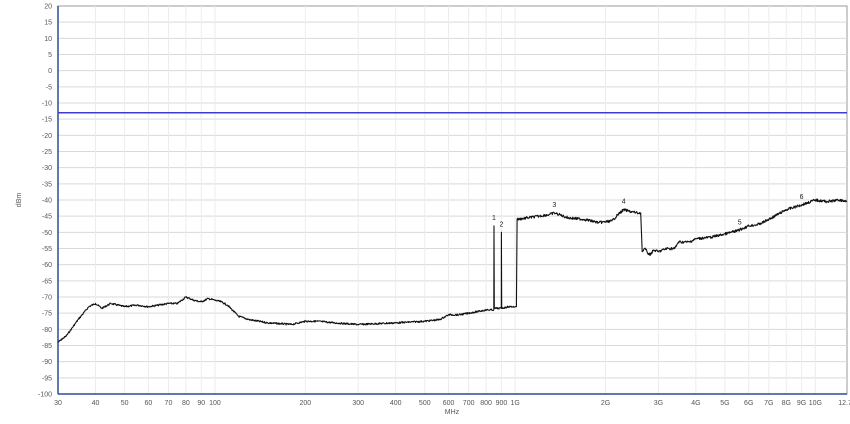  Describe the element at coordinates (47, 378) in the screenshot. I see `y-tick-label: -95` at that location.